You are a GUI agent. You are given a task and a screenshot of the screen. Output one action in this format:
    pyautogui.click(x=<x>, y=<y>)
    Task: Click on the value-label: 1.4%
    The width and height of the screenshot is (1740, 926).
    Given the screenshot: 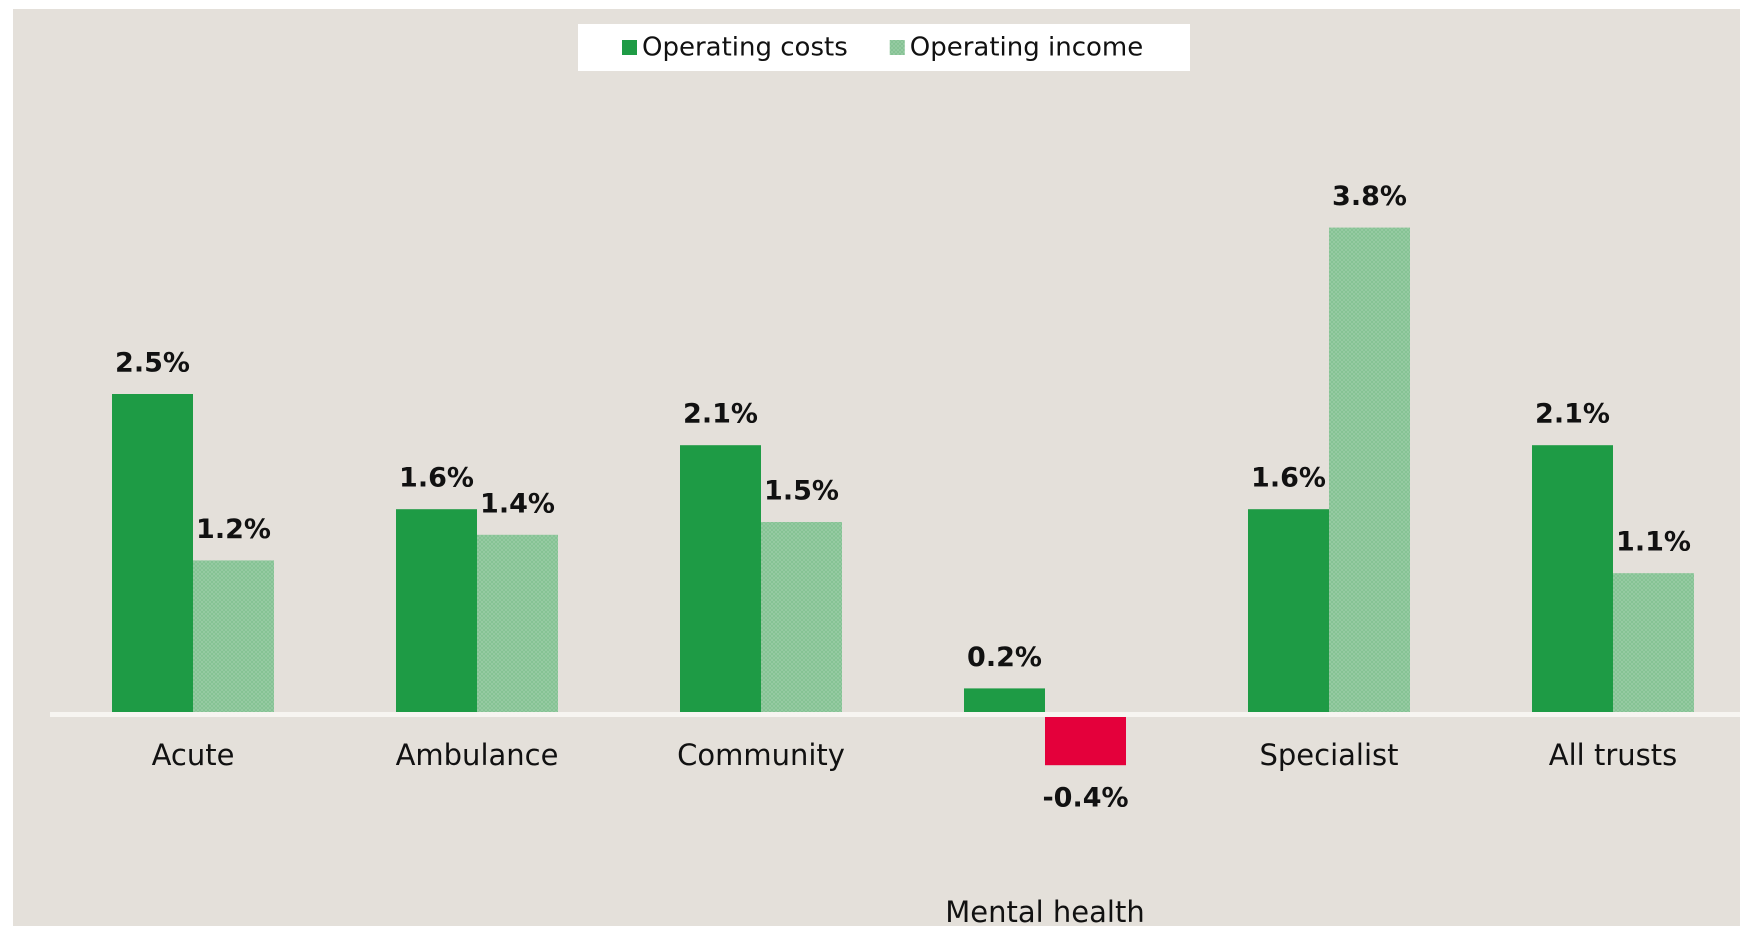 What is the action you would take?
    pyautogui.click(x=517, y=503)
    